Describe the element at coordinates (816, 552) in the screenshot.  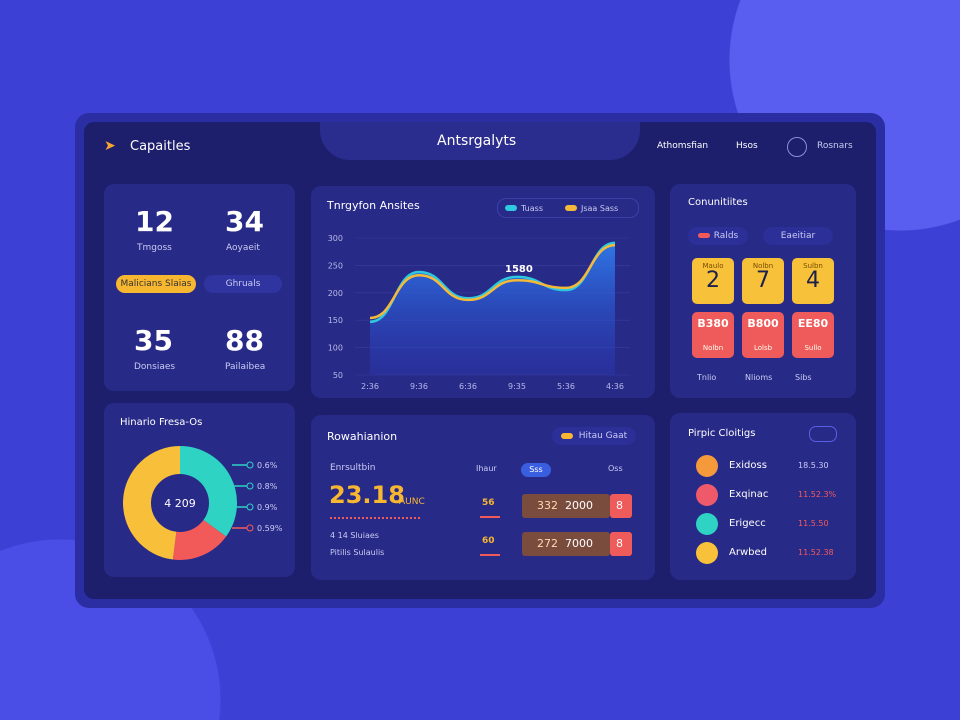
I see `person-value: 11.52.38` at that location.